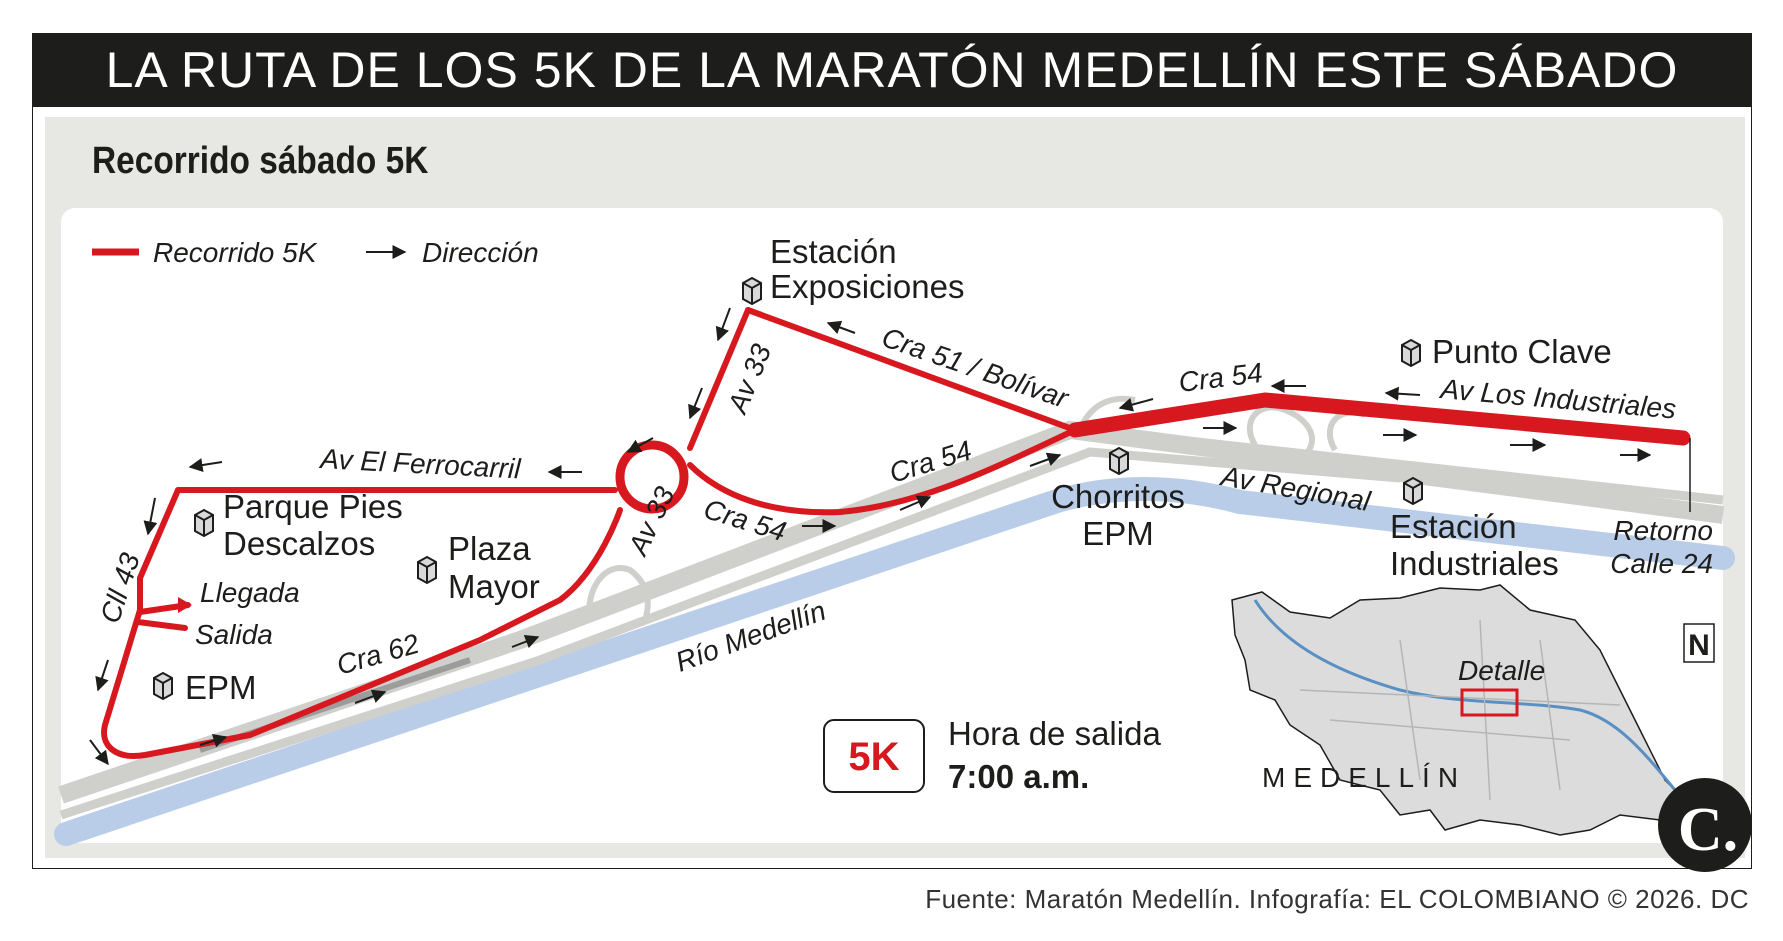 This screenshot has height=941, width=1783. Describe the element at coordinates (1663, 530) in the screenshot. I see `place-retorno-1: Retorno` at that location.